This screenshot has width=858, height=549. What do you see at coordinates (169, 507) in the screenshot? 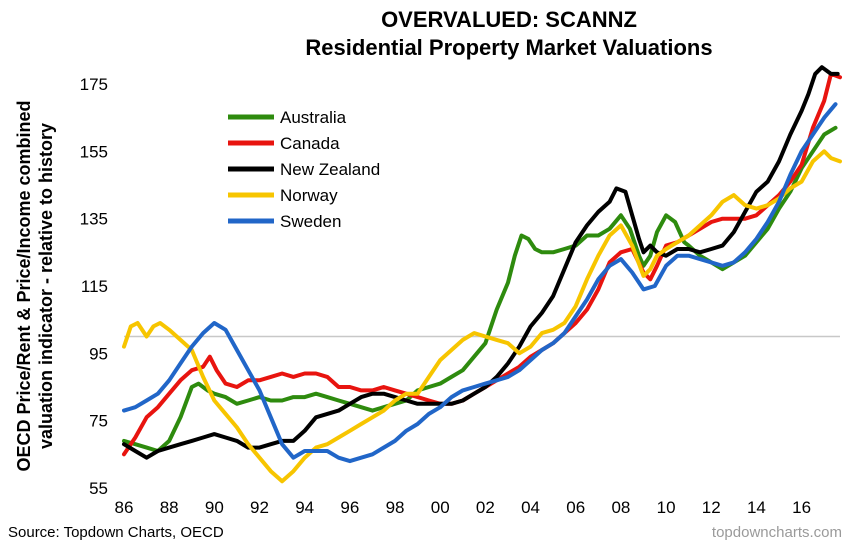
I see `x-tick-label: 88` at bounding box center [169, 507].